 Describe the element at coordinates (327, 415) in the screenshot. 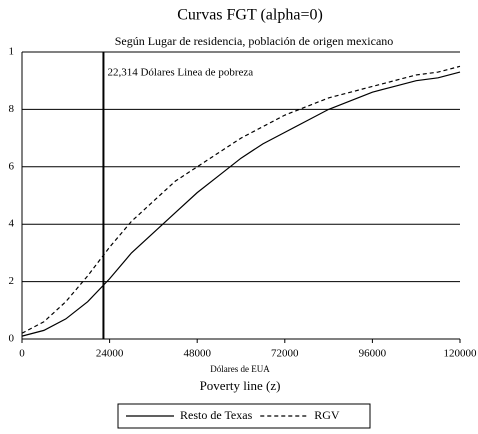

I see `legend-label: RGV` at that location.